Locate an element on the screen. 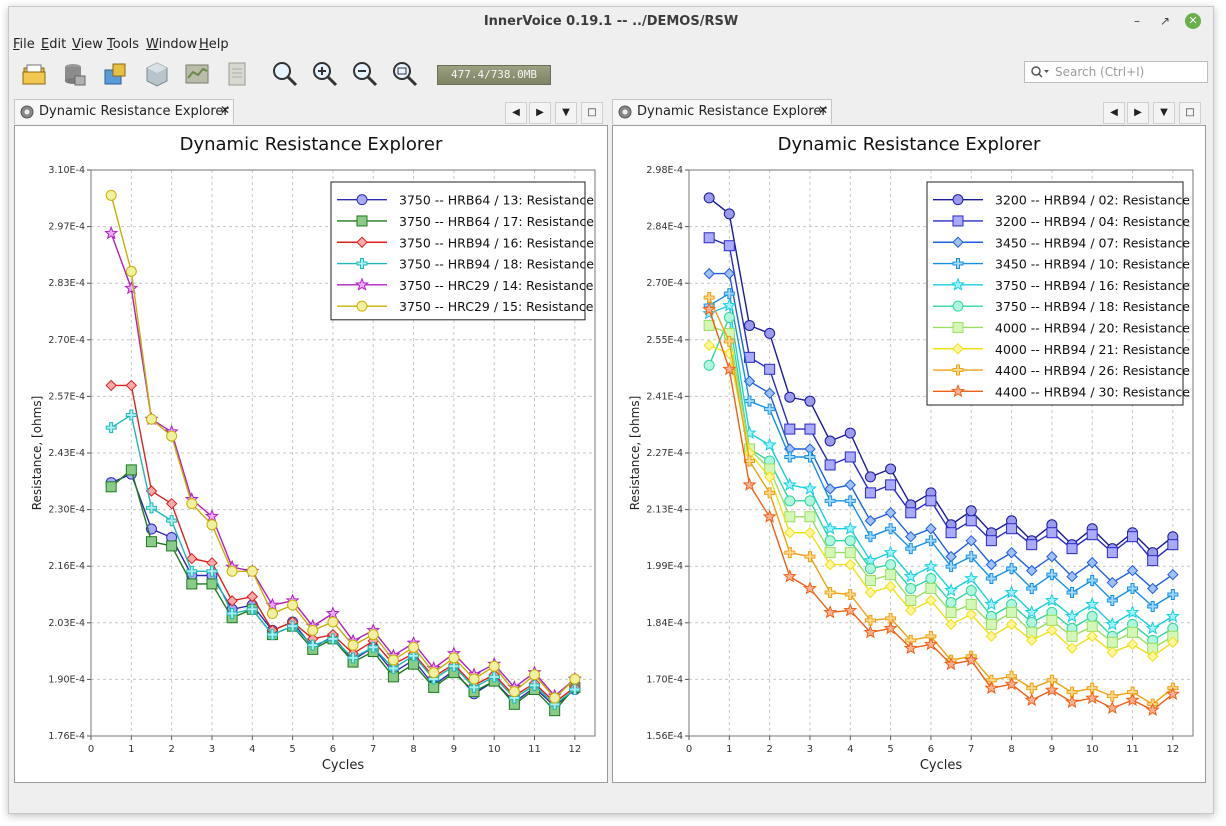 This screenshot has height=826, width=1226. search-input: Search (Ctrl+I) is located at coordinates (1116, 72).